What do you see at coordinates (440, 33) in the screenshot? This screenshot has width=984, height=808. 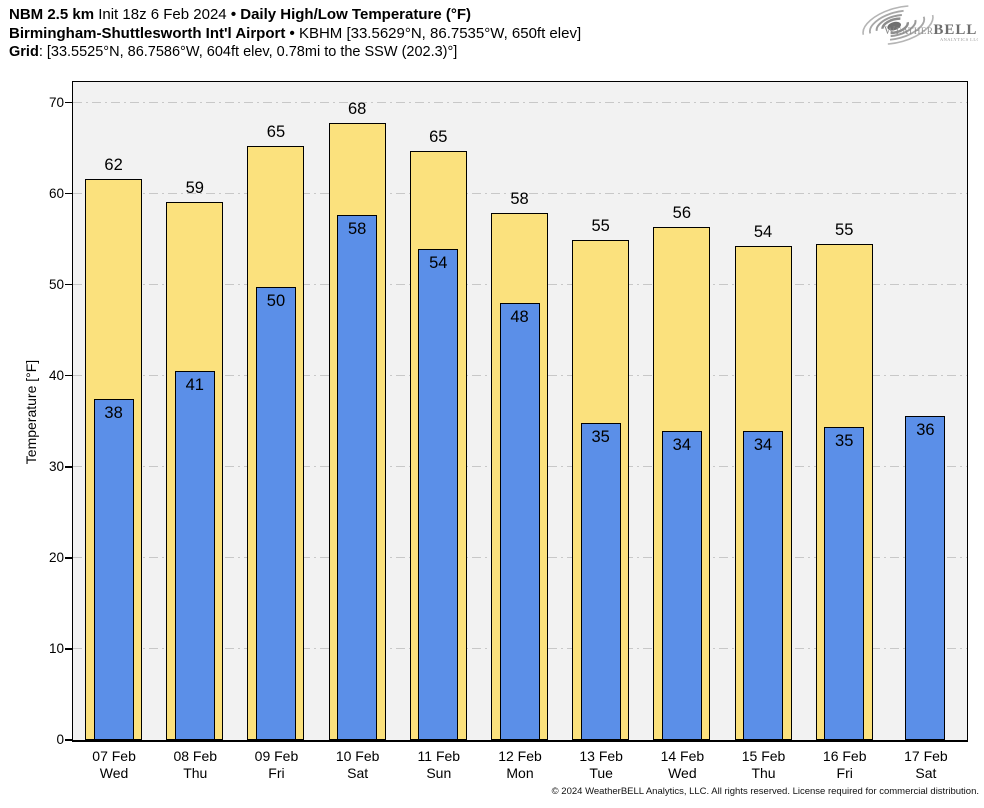 I see `station-info: KBHM [33.5629°N, 86.7535°W, 650ft elev]` at bounding box center [440, 33].